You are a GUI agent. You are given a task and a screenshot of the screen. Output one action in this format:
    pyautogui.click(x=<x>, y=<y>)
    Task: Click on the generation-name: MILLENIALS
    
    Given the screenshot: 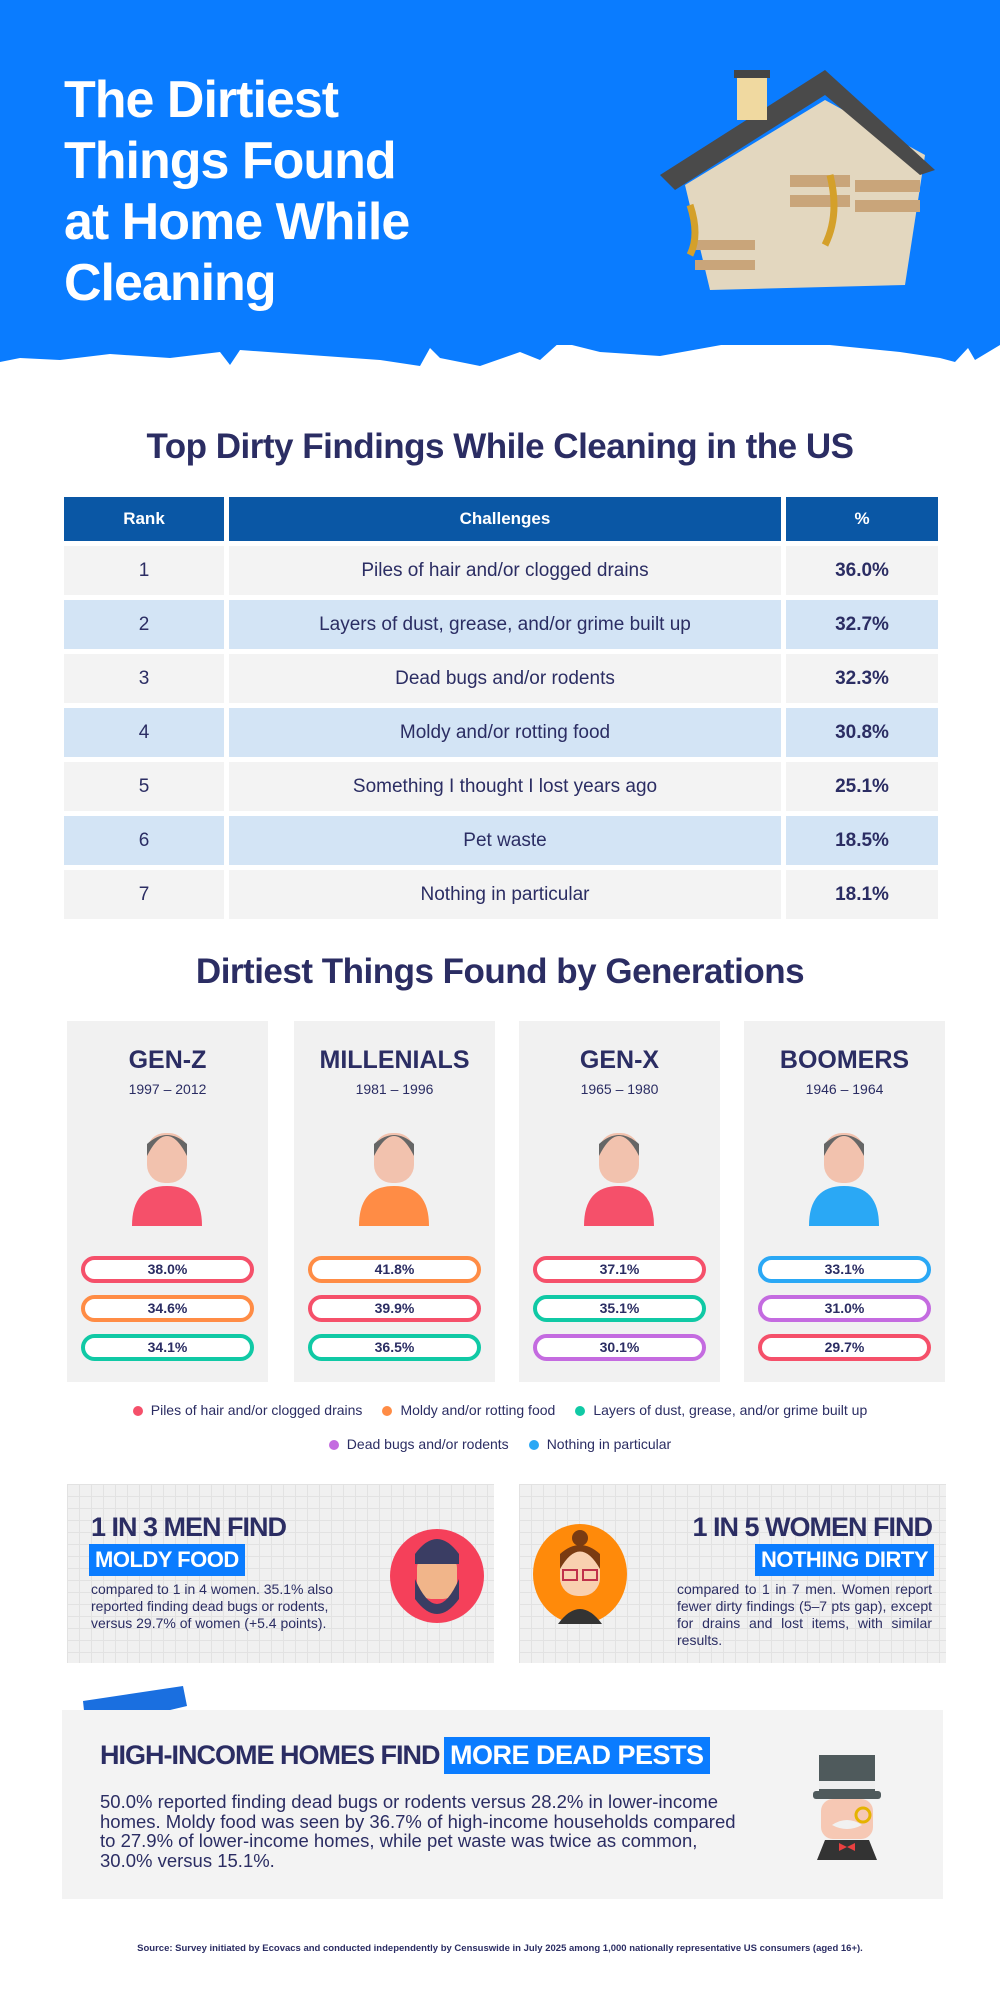 What is the action you would take?
    pyautogui.click(x=394, y=1060)
    